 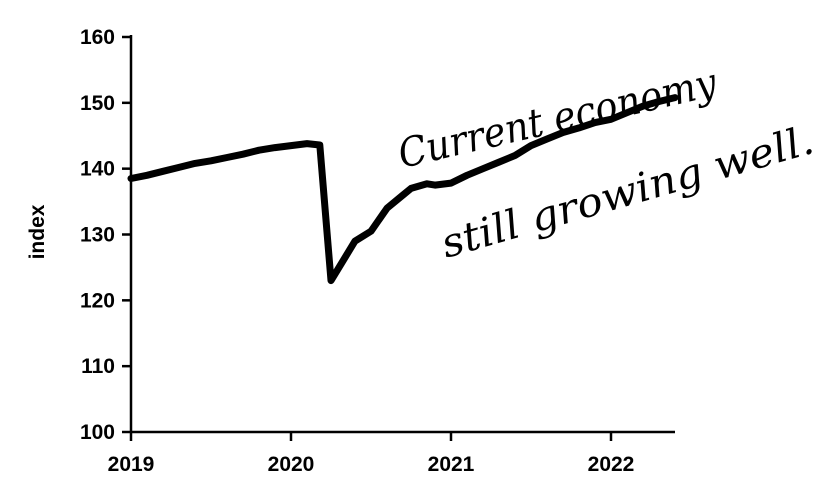 I want to click on y-tick-label: 150, so click(x=97, y=103).